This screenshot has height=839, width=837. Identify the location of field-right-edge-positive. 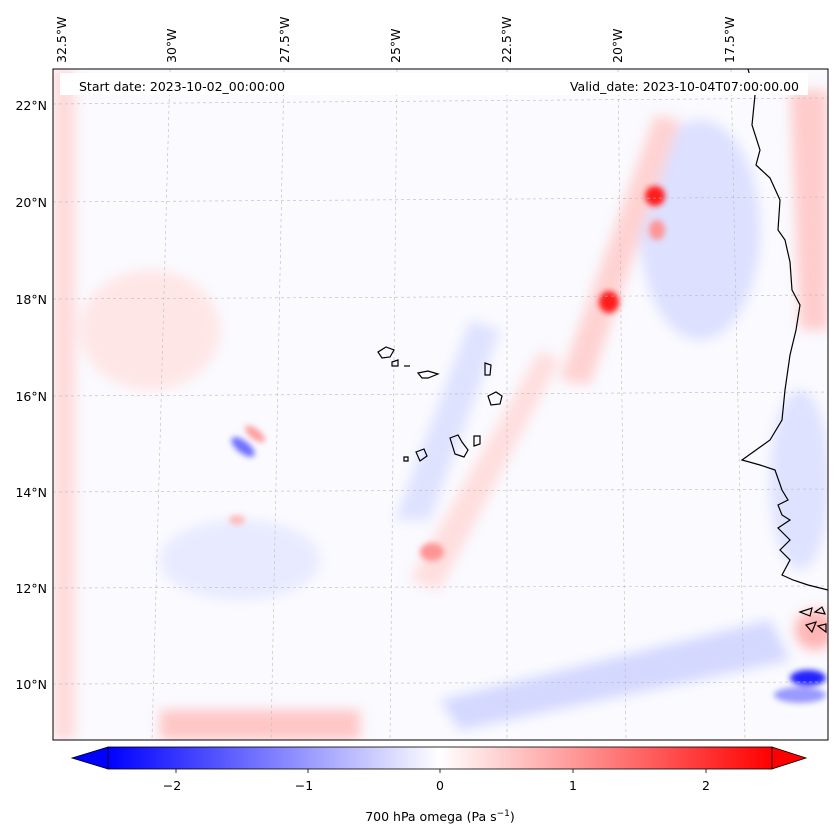
(809, 210).